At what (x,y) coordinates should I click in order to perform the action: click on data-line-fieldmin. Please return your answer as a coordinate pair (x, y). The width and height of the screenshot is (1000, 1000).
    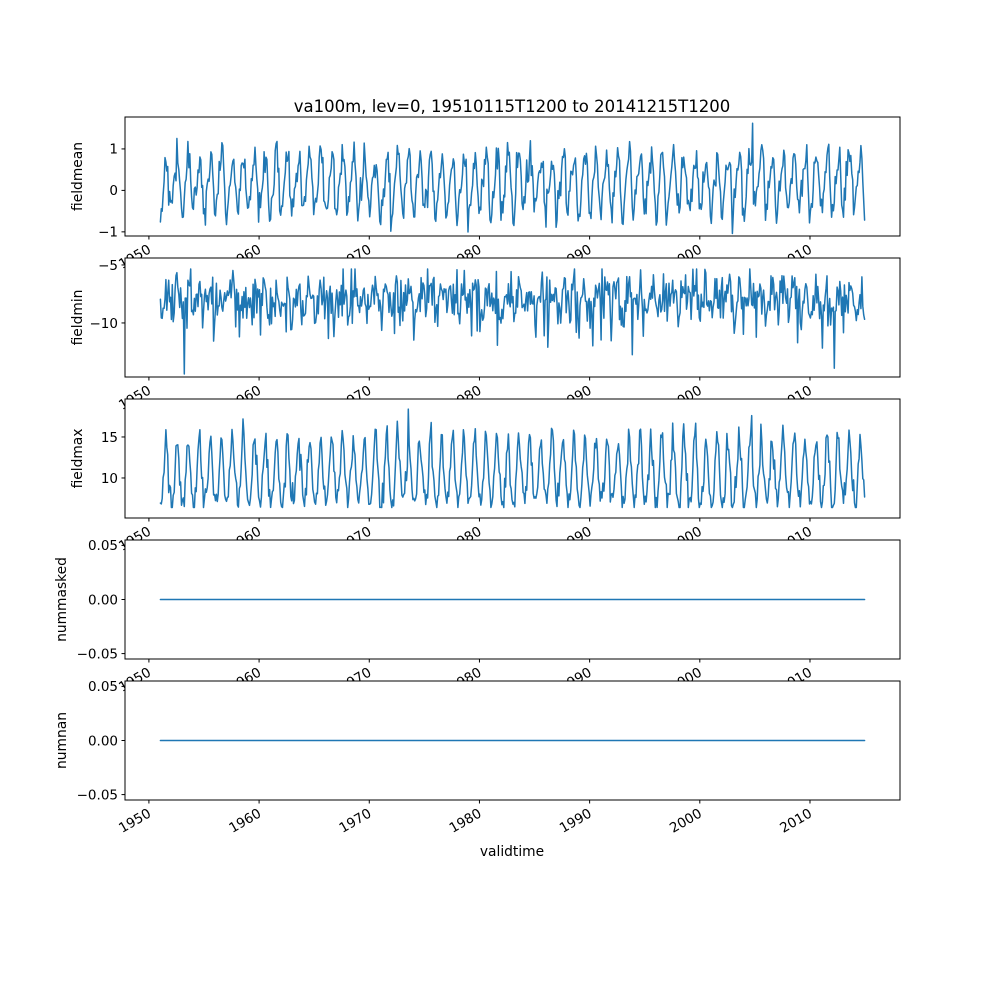
    Looking at the image, I should click on (512, 321).